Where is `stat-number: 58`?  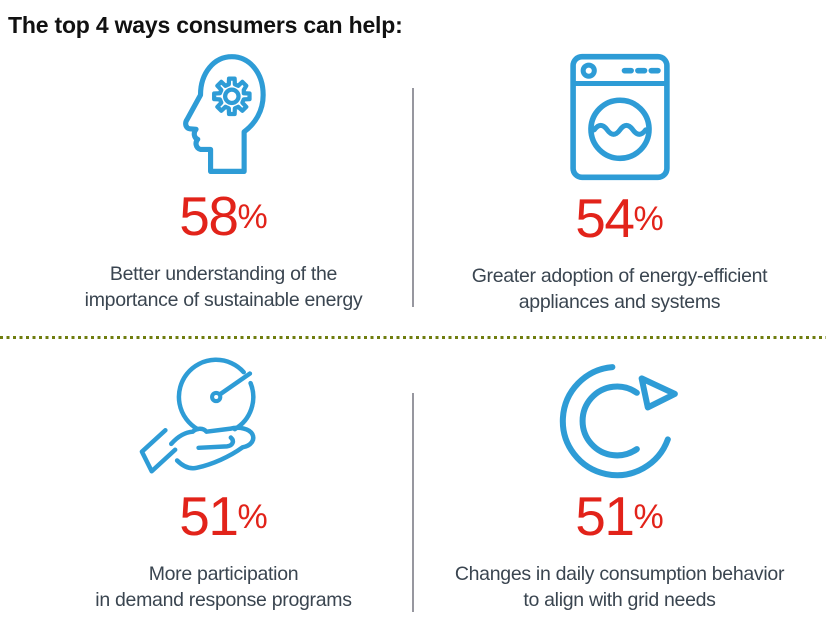 stat-number: 58 is located at coordinates (209, 216).